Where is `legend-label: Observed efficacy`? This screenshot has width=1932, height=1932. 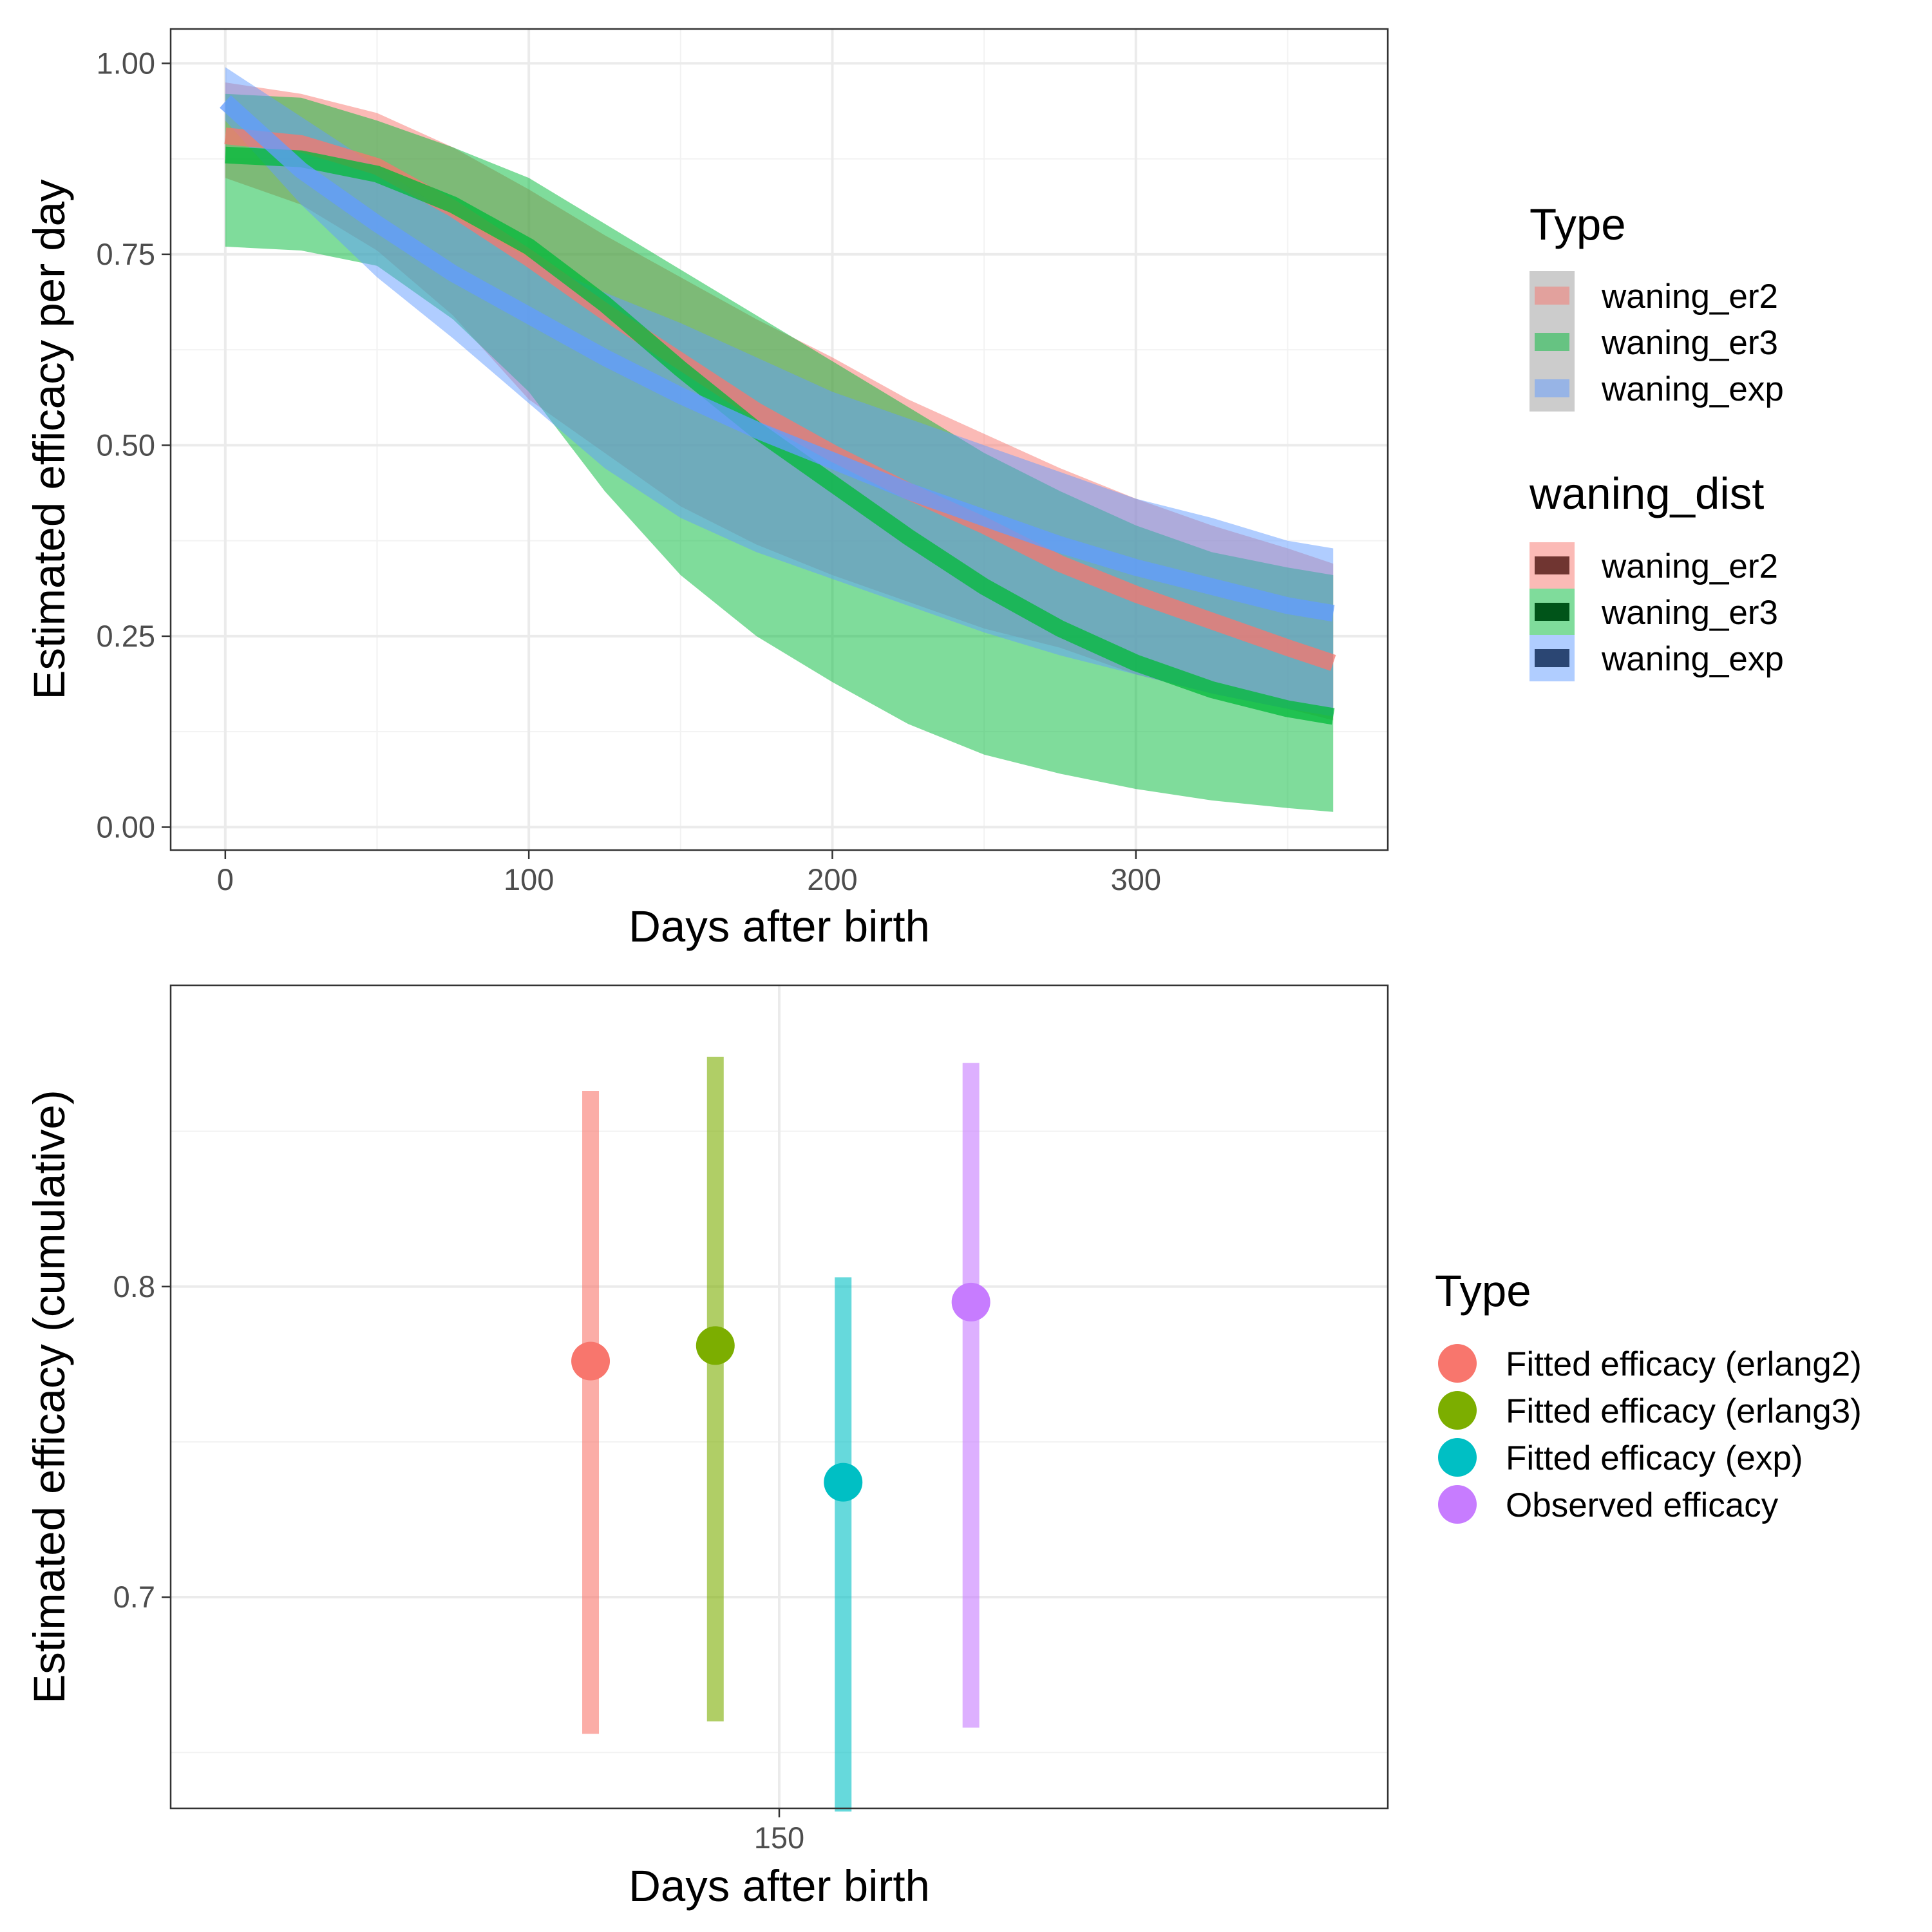 legend-label: Observed efficacy is located at coordinates (1642, 1505).